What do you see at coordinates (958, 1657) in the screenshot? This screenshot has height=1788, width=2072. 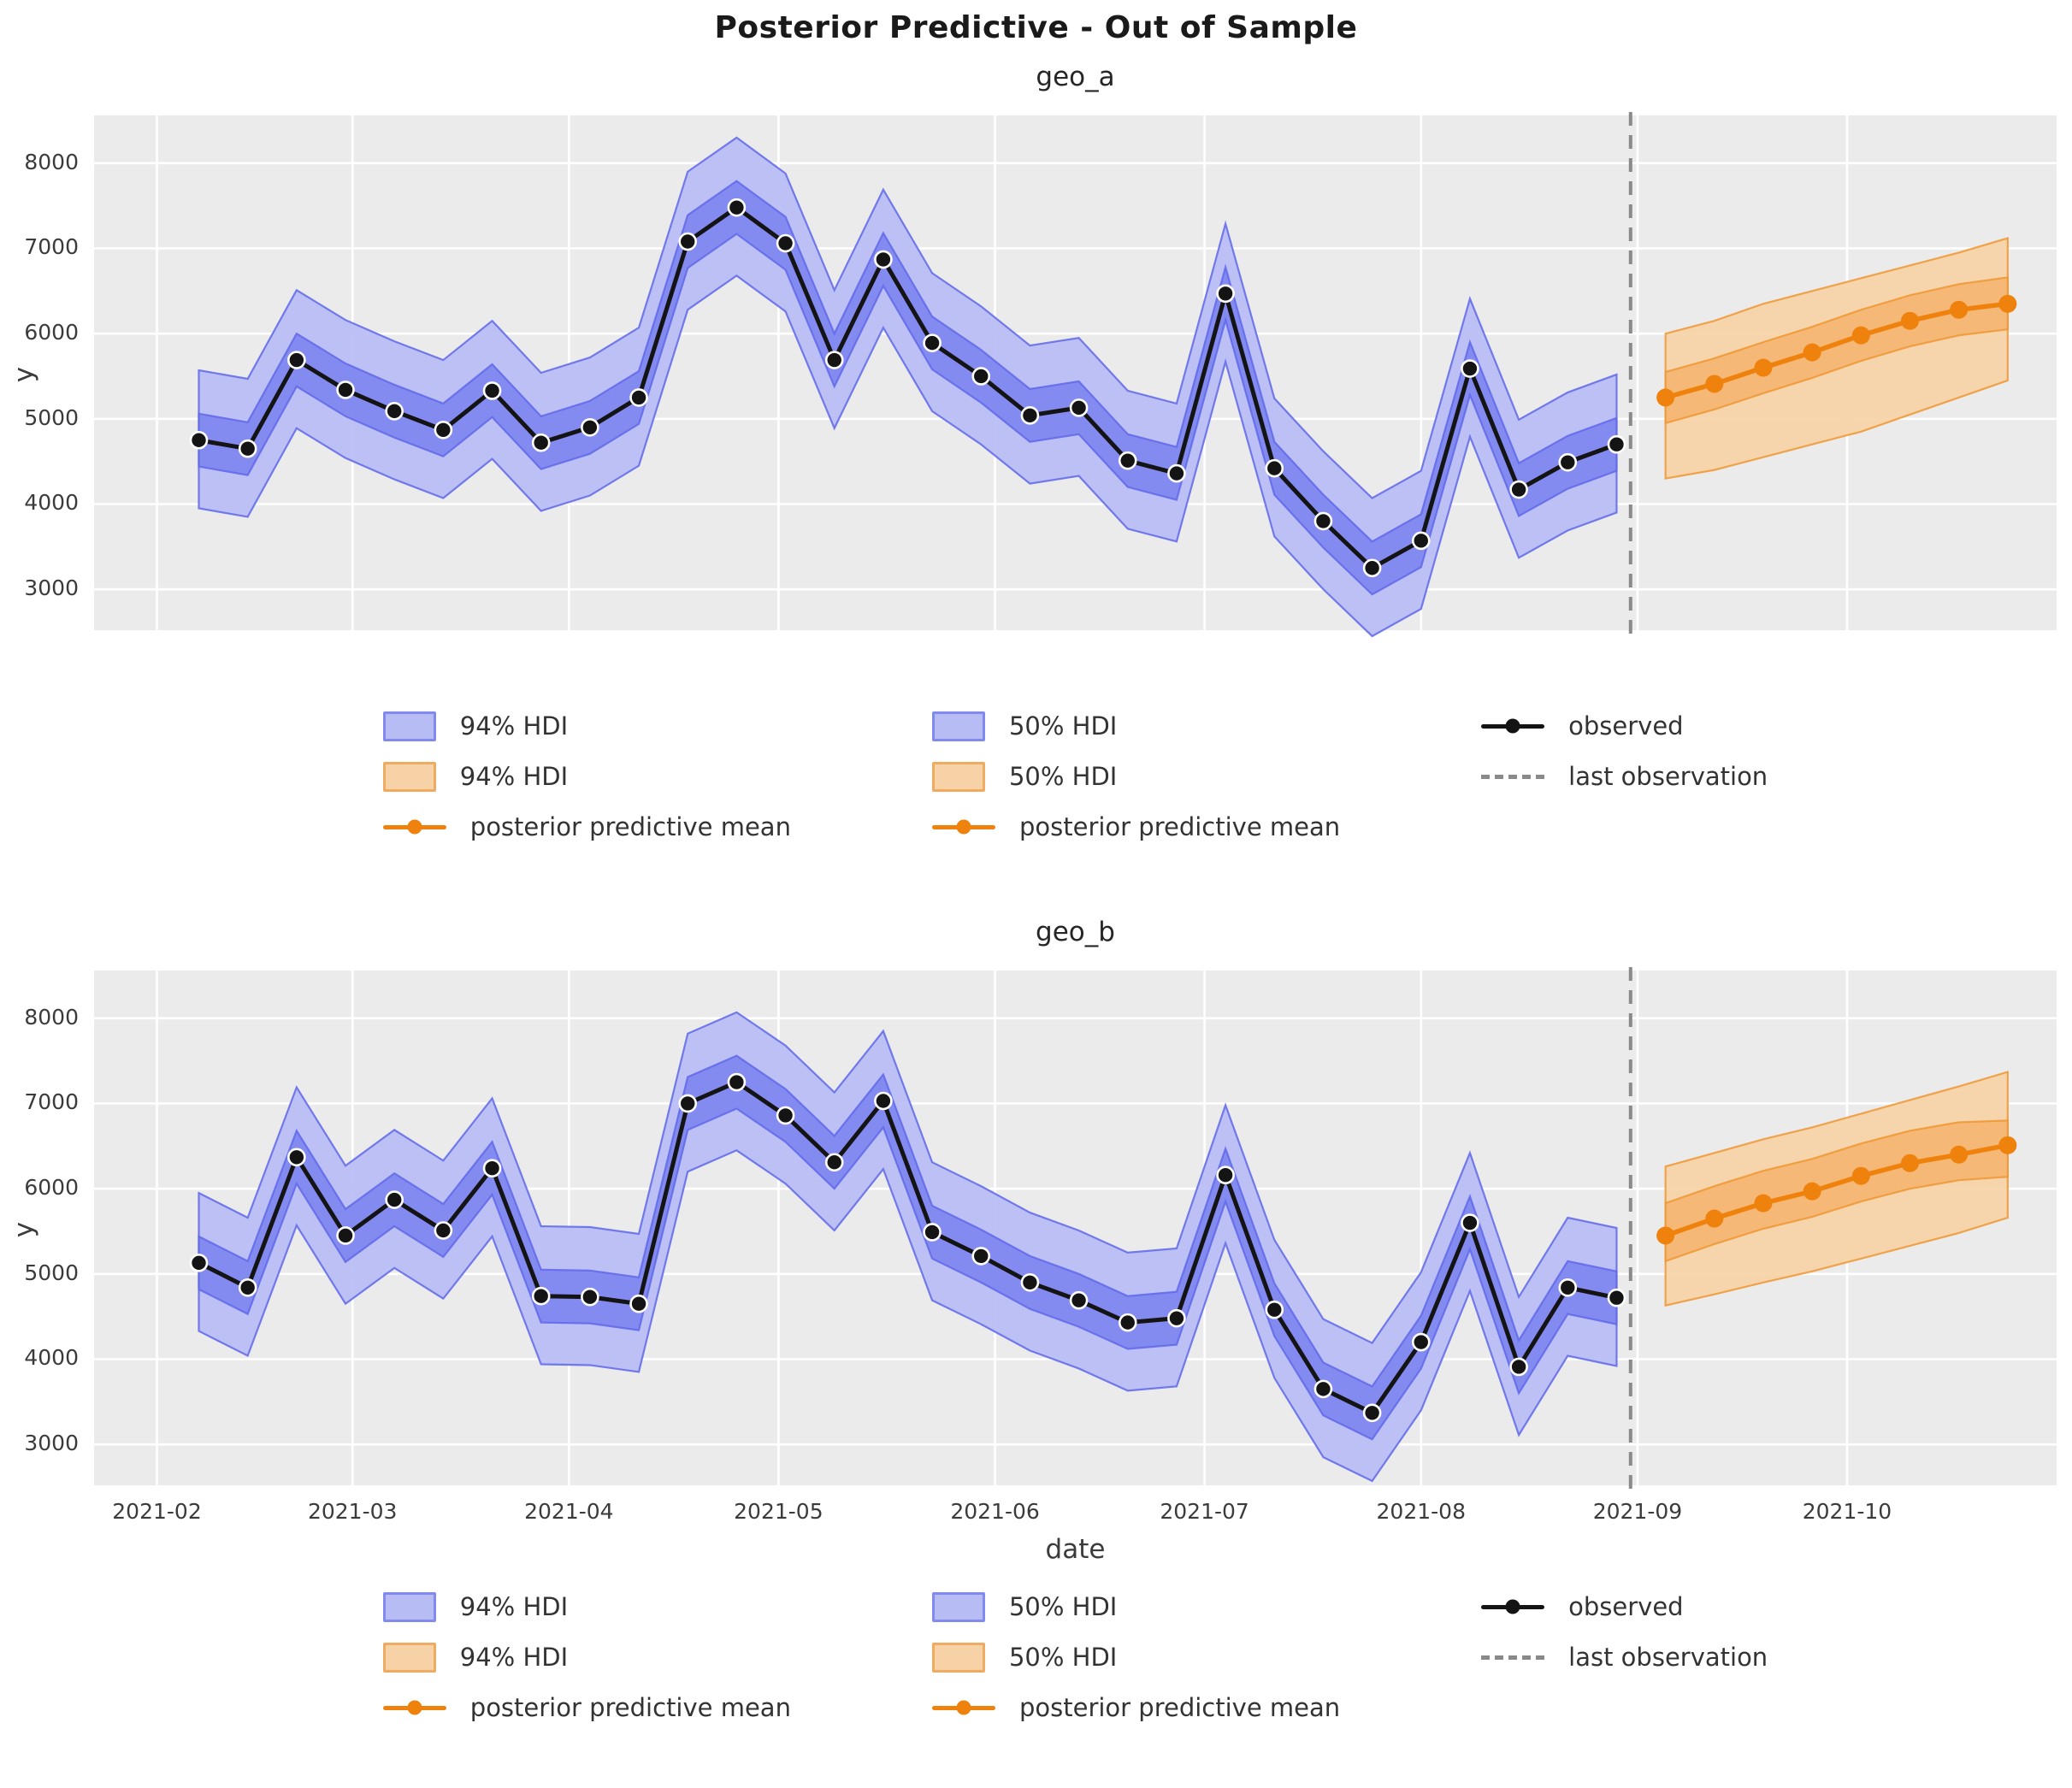 I see `hdi50-forecast-swatch` at bounding box center [958, 1657].